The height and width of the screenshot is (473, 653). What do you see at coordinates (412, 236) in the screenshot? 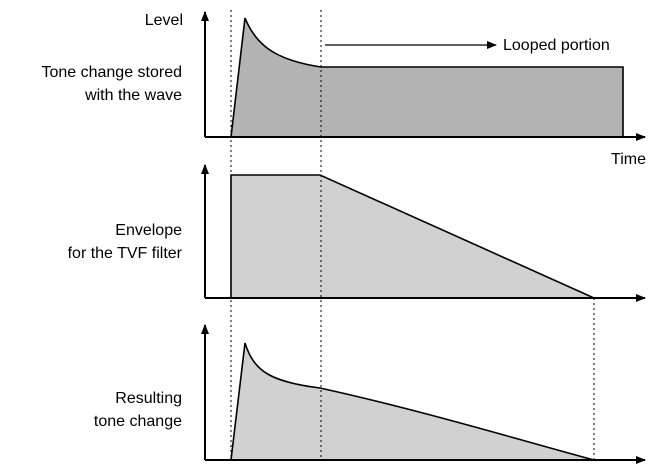
I see `tvf-envelope-area` at bounding box center [412, 236].